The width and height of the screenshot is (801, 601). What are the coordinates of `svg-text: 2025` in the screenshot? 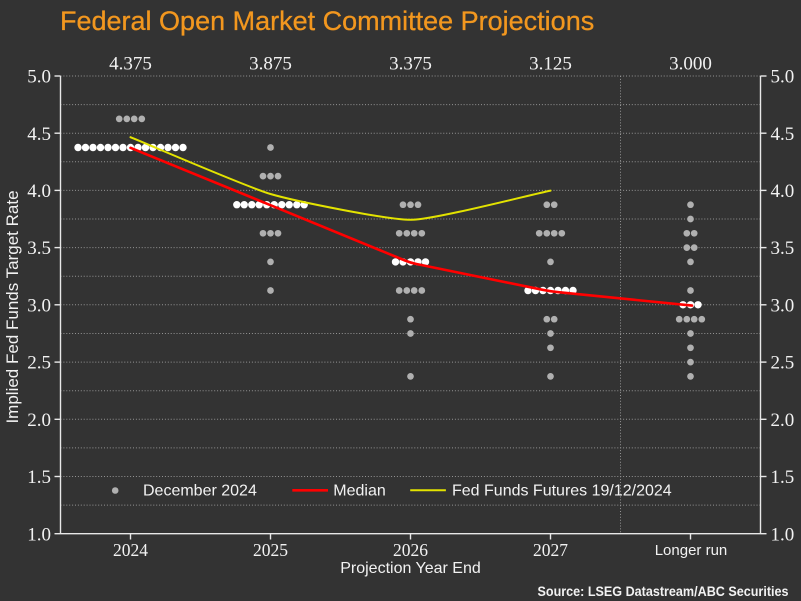 It's located at (270, 550).